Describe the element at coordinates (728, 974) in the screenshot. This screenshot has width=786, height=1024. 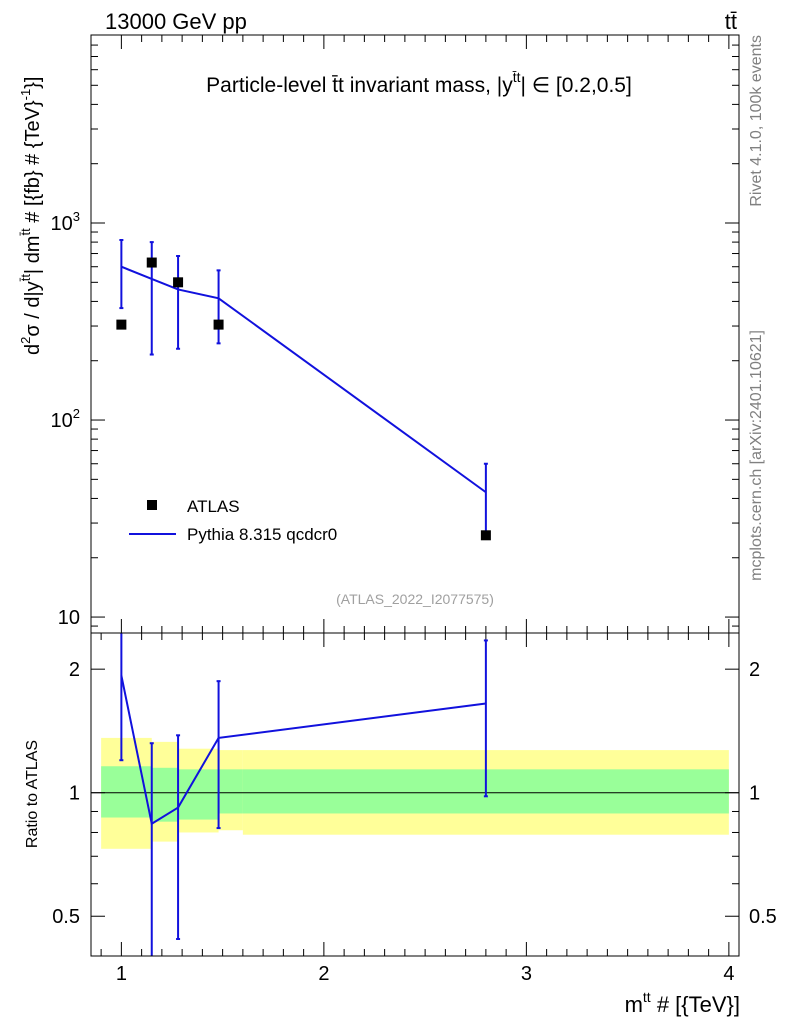
I see `x-tick-label: 4` at that location.